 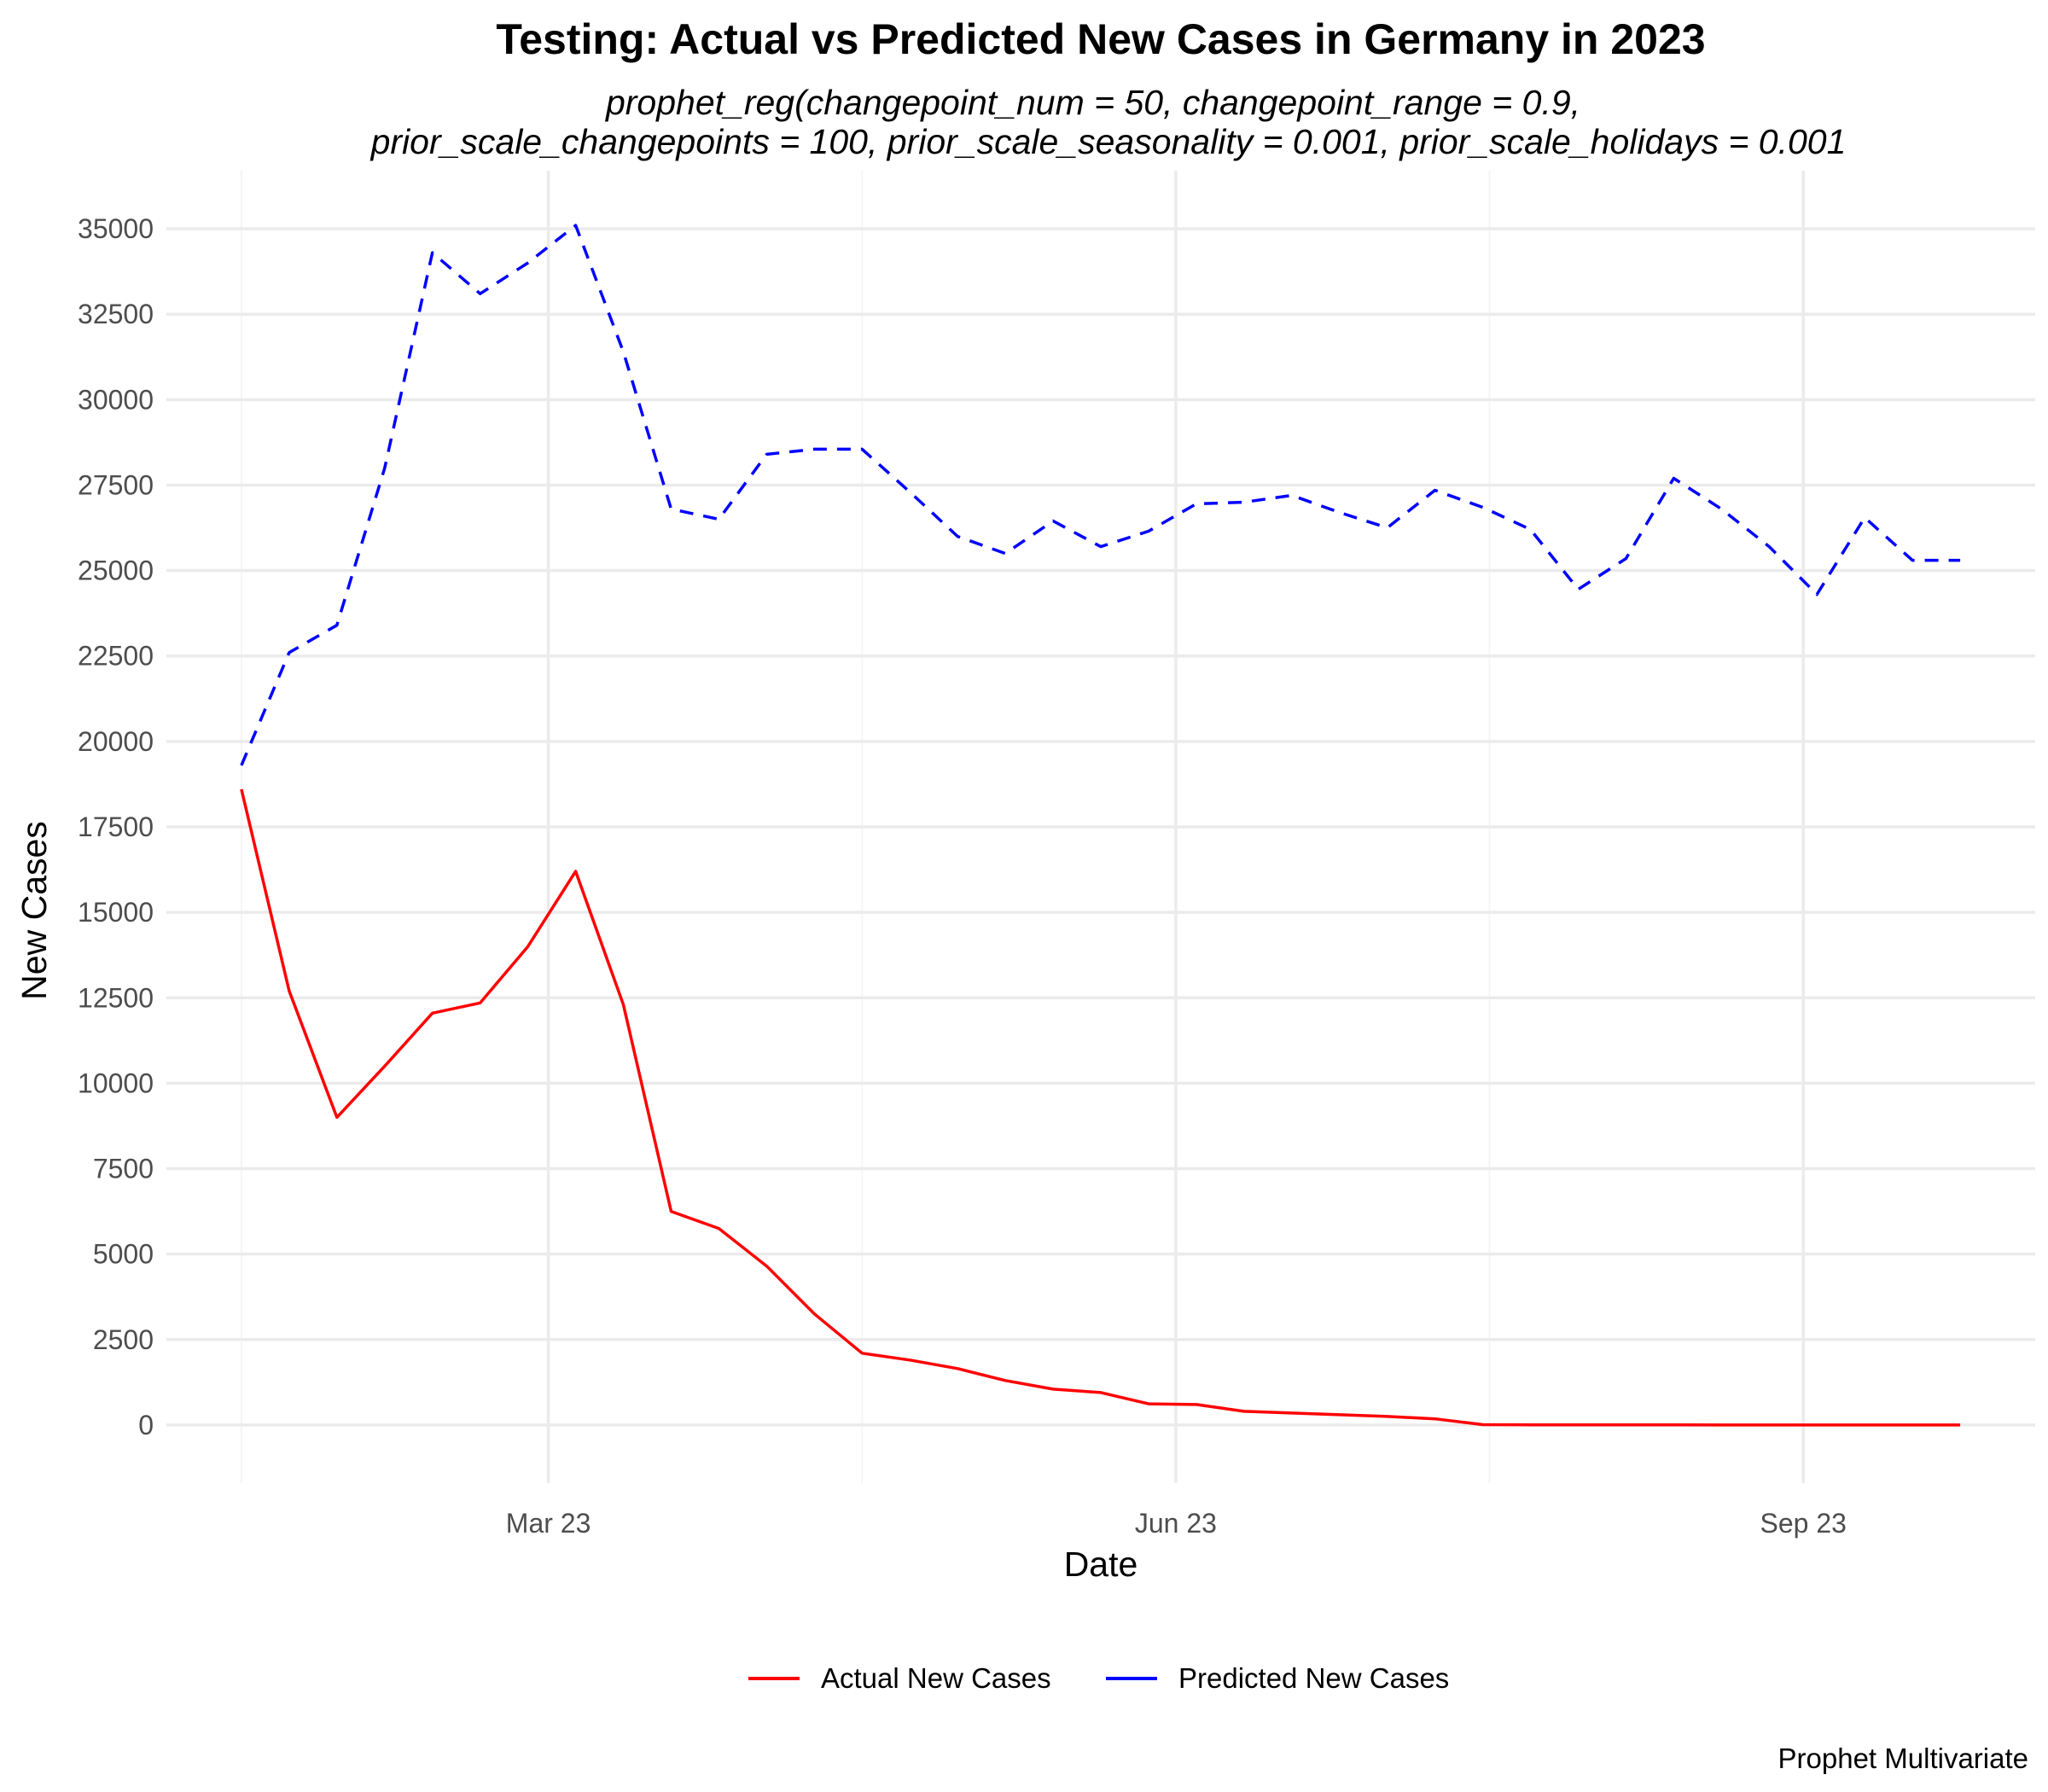 What do you see at coordinates (1101, 1564) in the screenshot?
I see `x-axis-label: Date` at bounding box center [1101, 1564].